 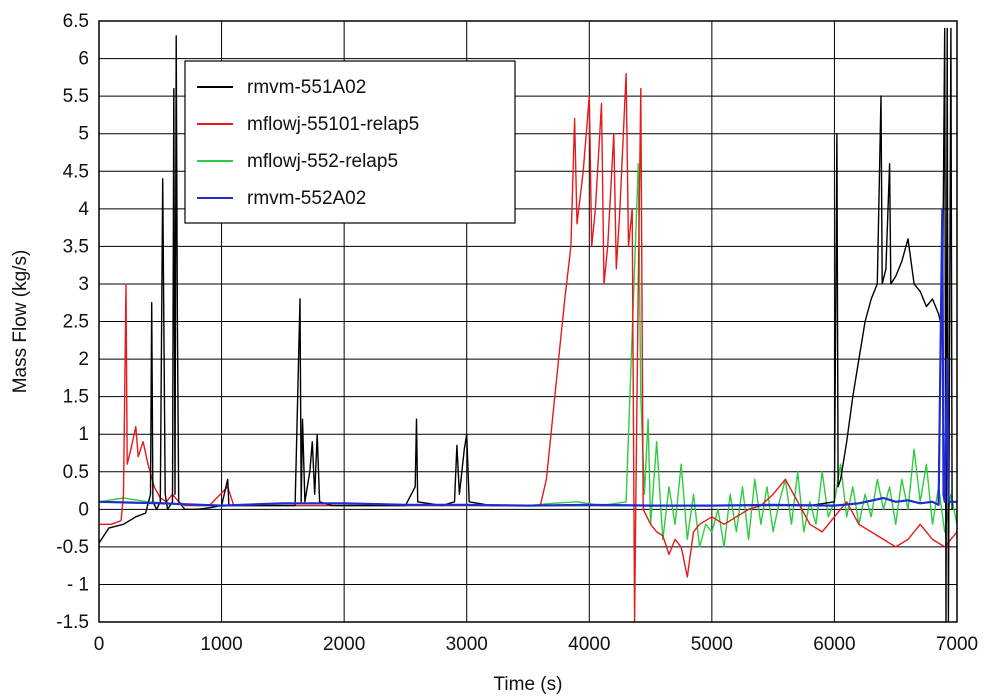 I want to click on y-tick-label: 4, so click(x=83, y=209).